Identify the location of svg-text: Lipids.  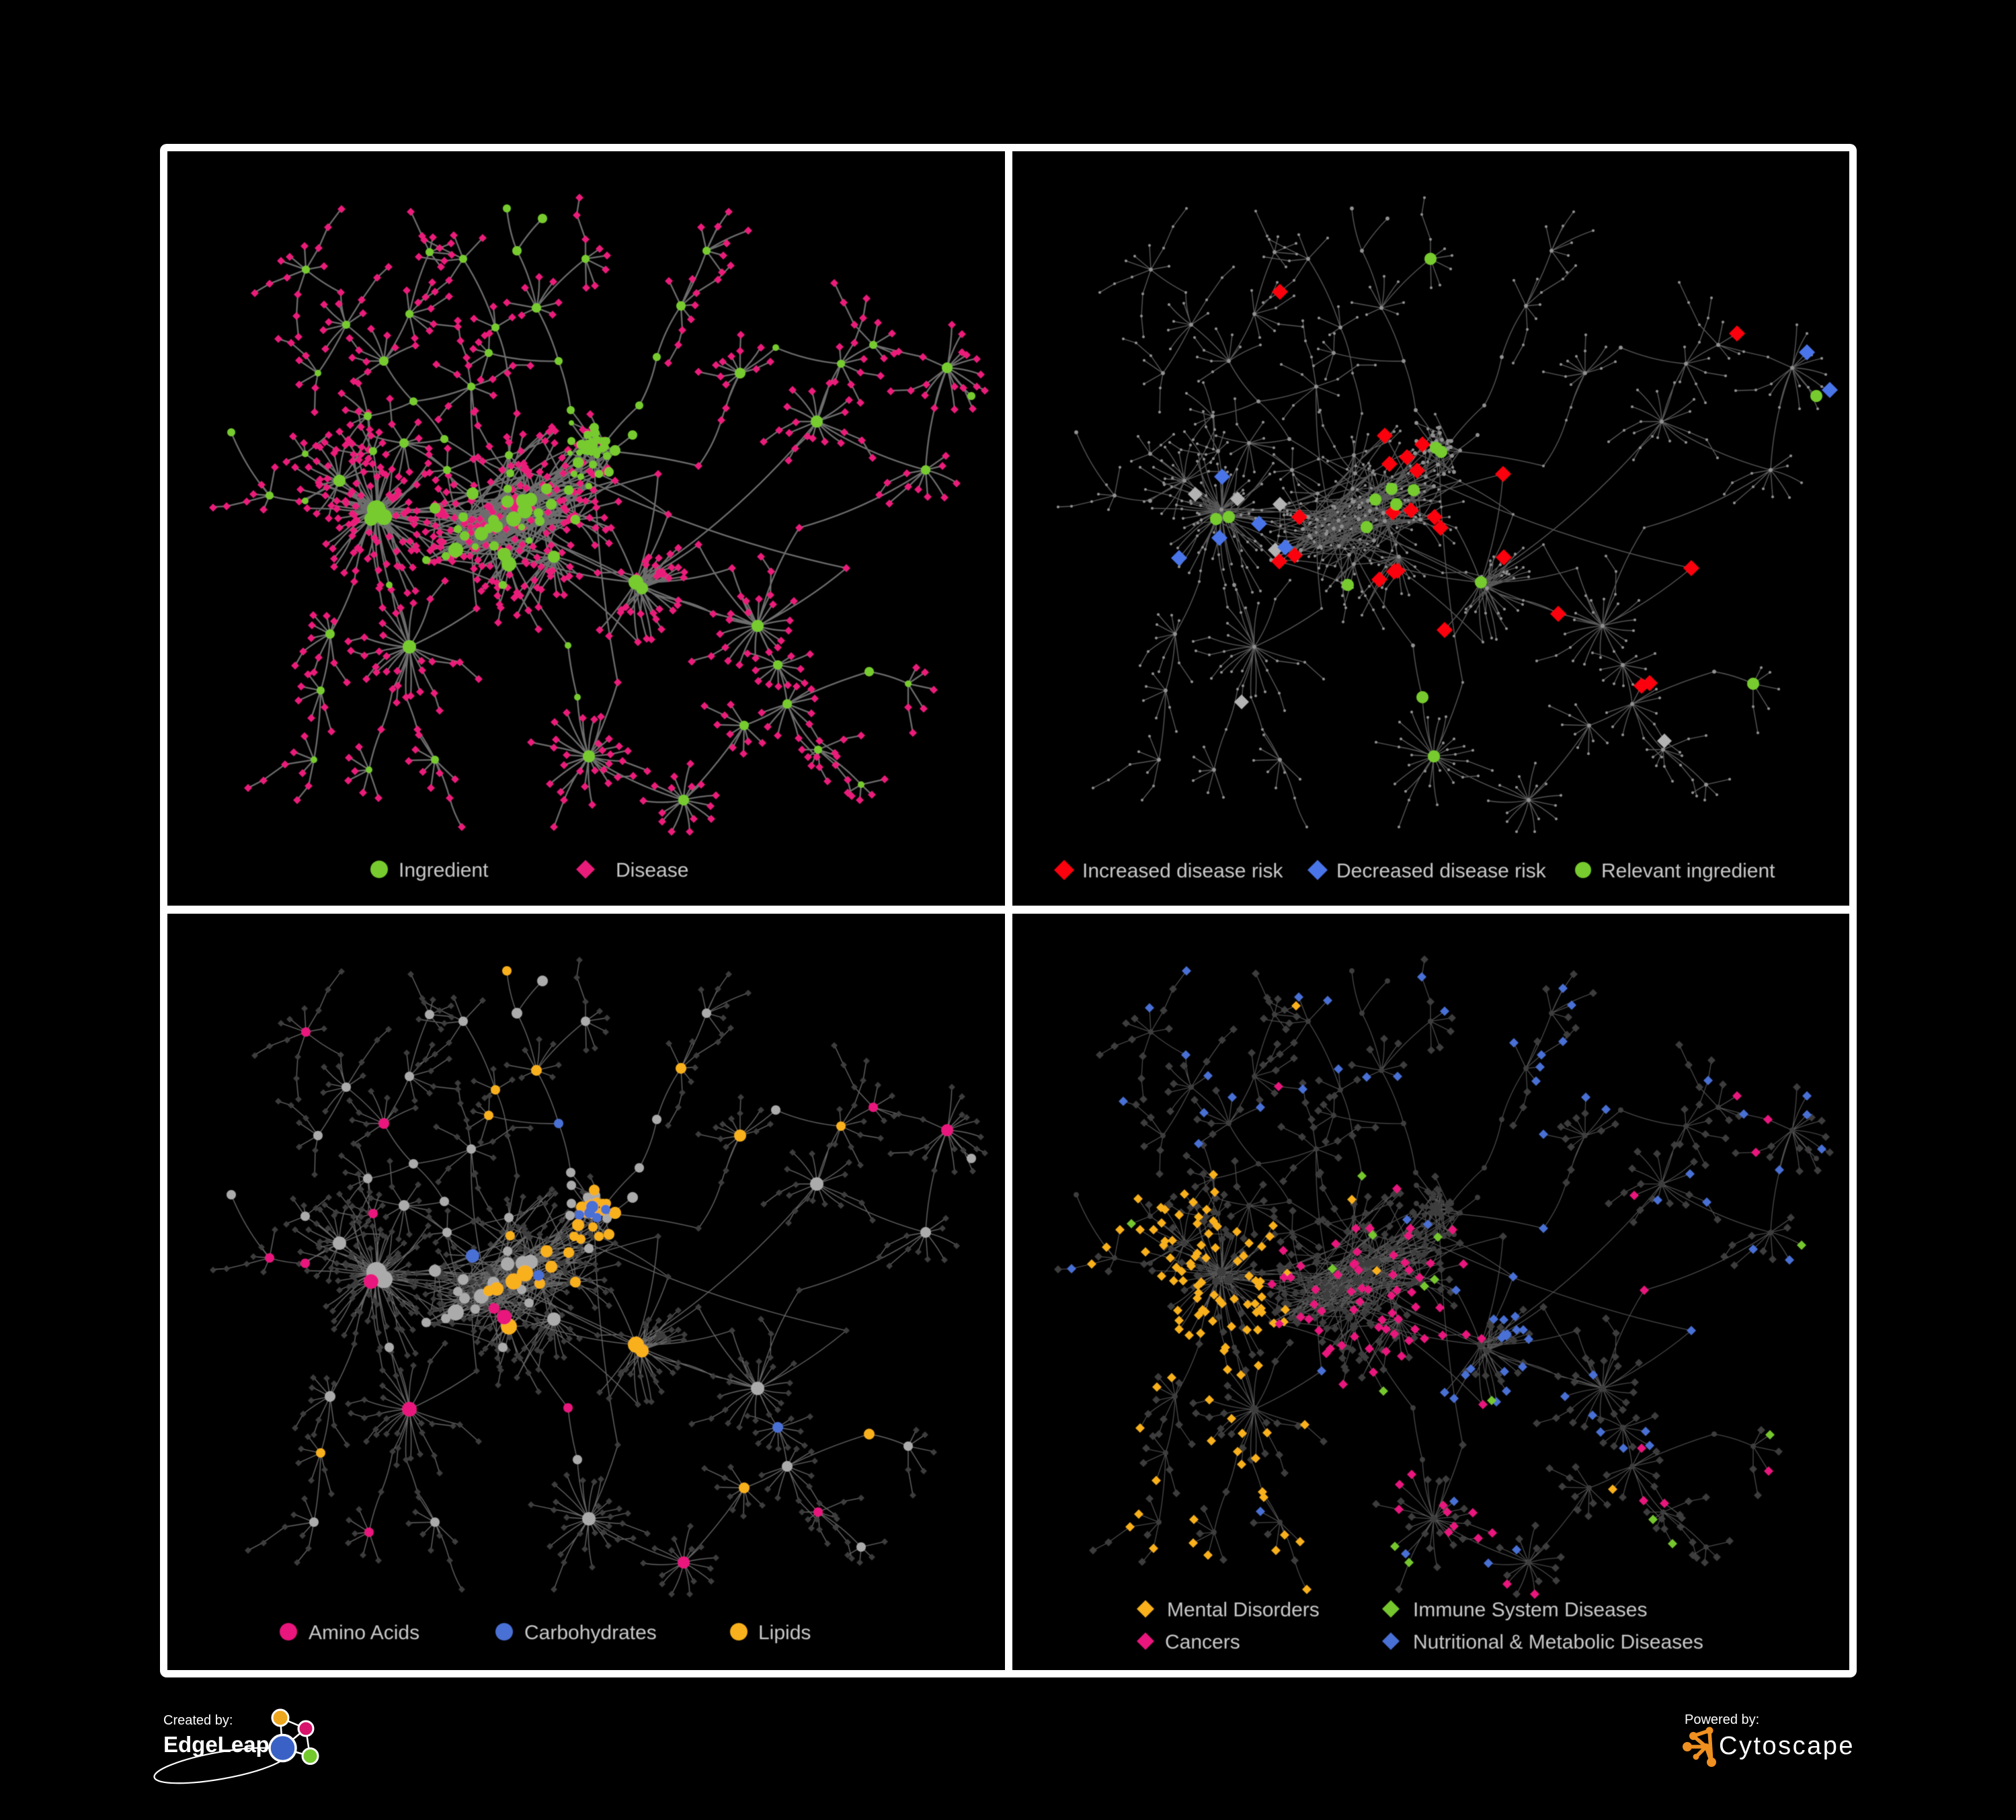
(784, 1633).